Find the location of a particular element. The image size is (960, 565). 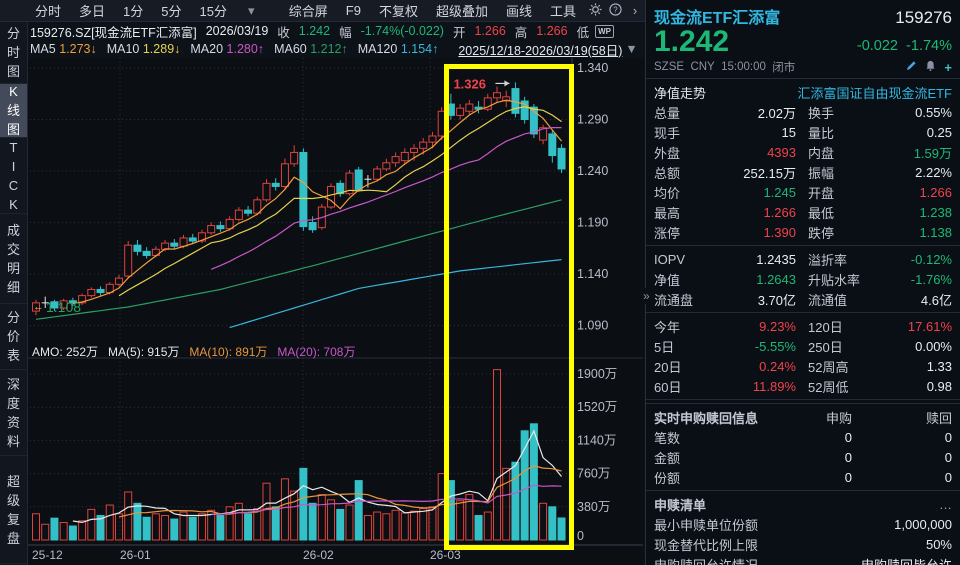

svg-text: 26-02 is located at coordinates (318, 555).